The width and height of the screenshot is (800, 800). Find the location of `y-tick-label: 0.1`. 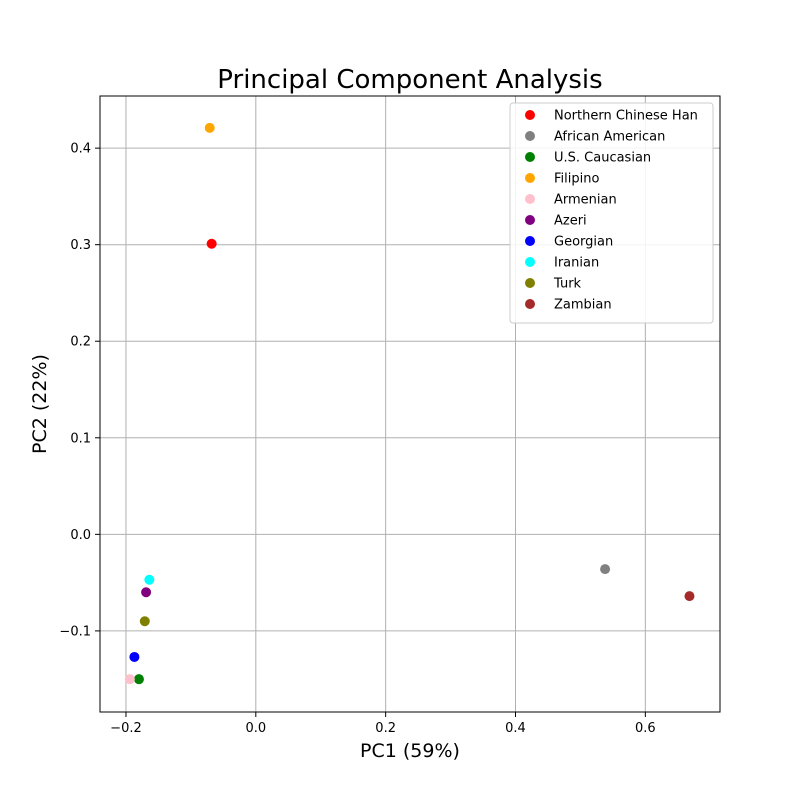

y-tick-label: 0.1 is located at coordinates (80, 438).